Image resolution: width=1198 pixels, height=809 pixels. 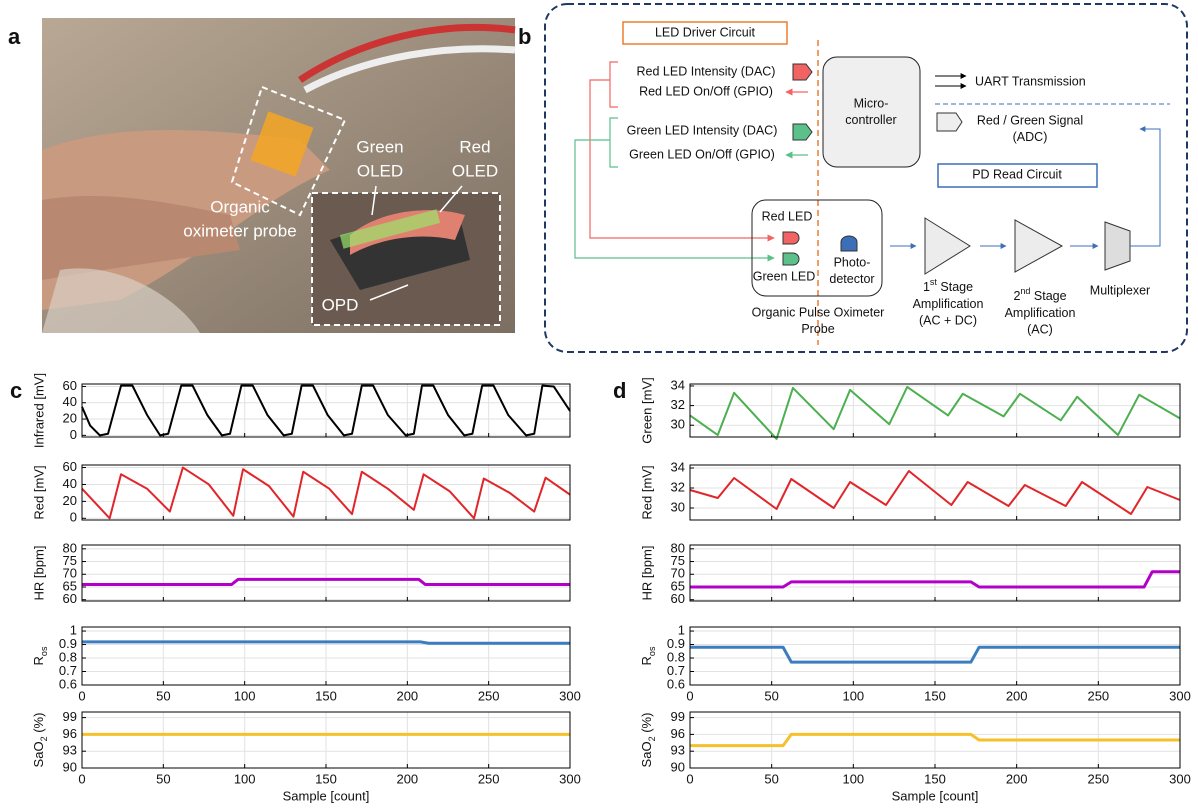 What do you see at coordinates (619, 390) in the screenshot?
I see `panel-label: d` at bounding box center [619, 390].